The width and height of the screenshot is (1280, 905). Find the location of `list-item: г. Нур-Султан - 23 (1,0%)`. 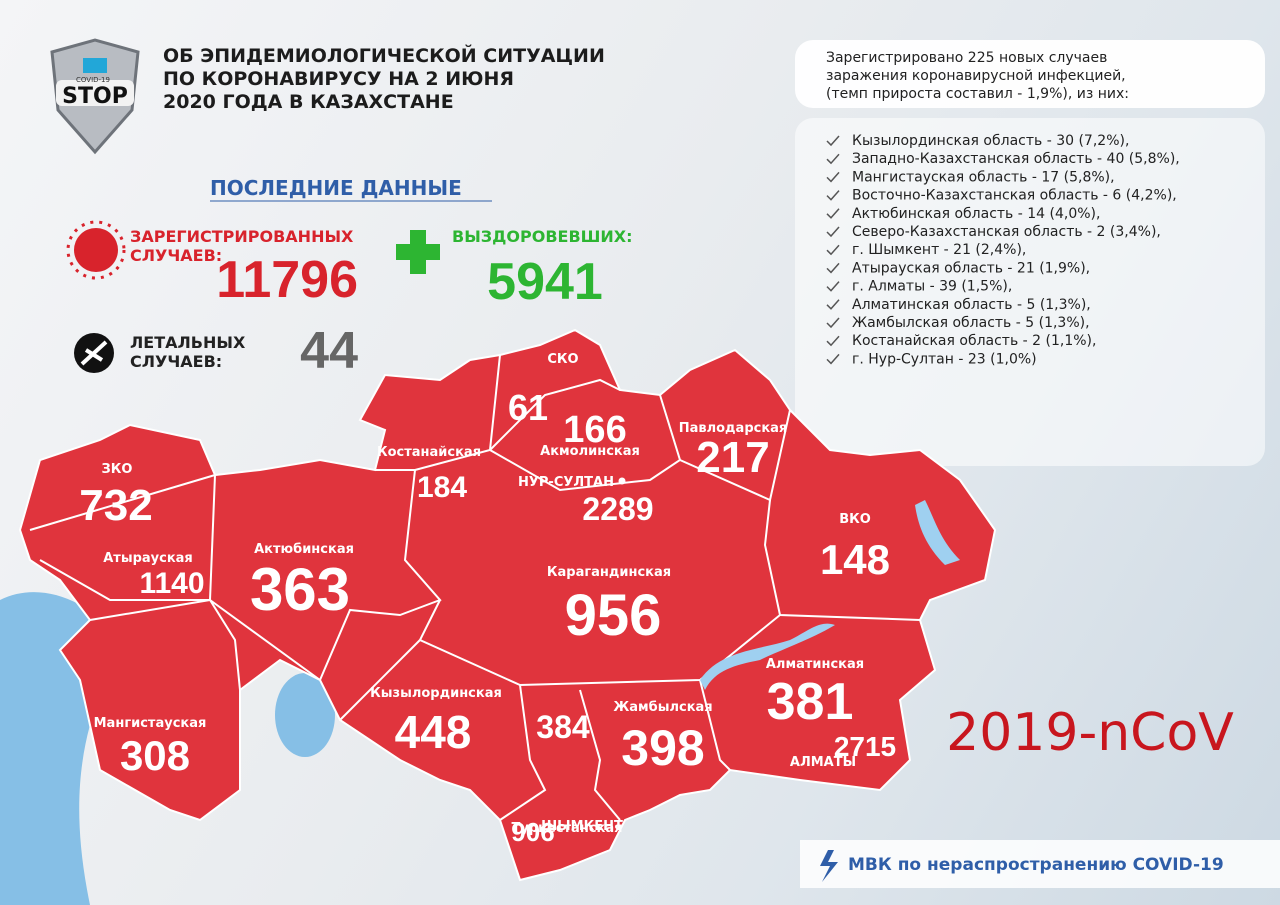

list-item: г. Нур-Султан - 23 (1,0%) is located at coordinates (944, 359).